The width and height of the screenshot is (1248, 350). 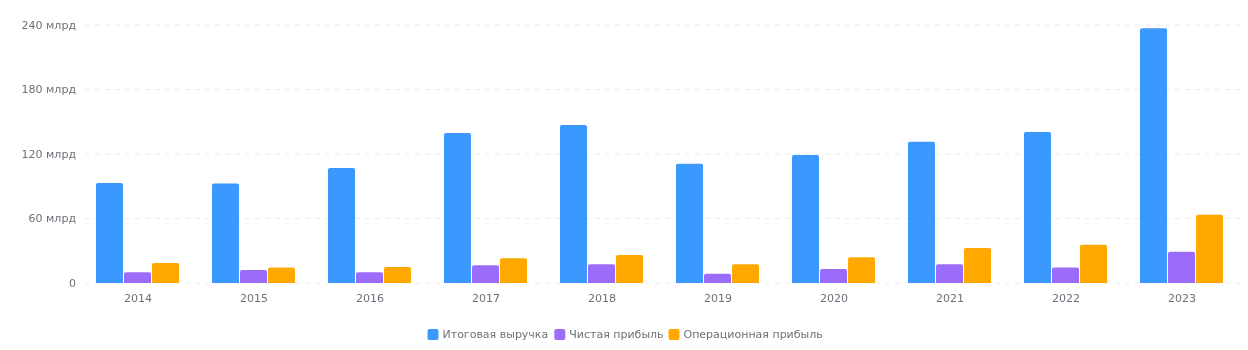 What do you see at coordinates (49, 90) in the screenshot?
I see `y-tick-label: 180 млрд` at bounding box center [49, 90].